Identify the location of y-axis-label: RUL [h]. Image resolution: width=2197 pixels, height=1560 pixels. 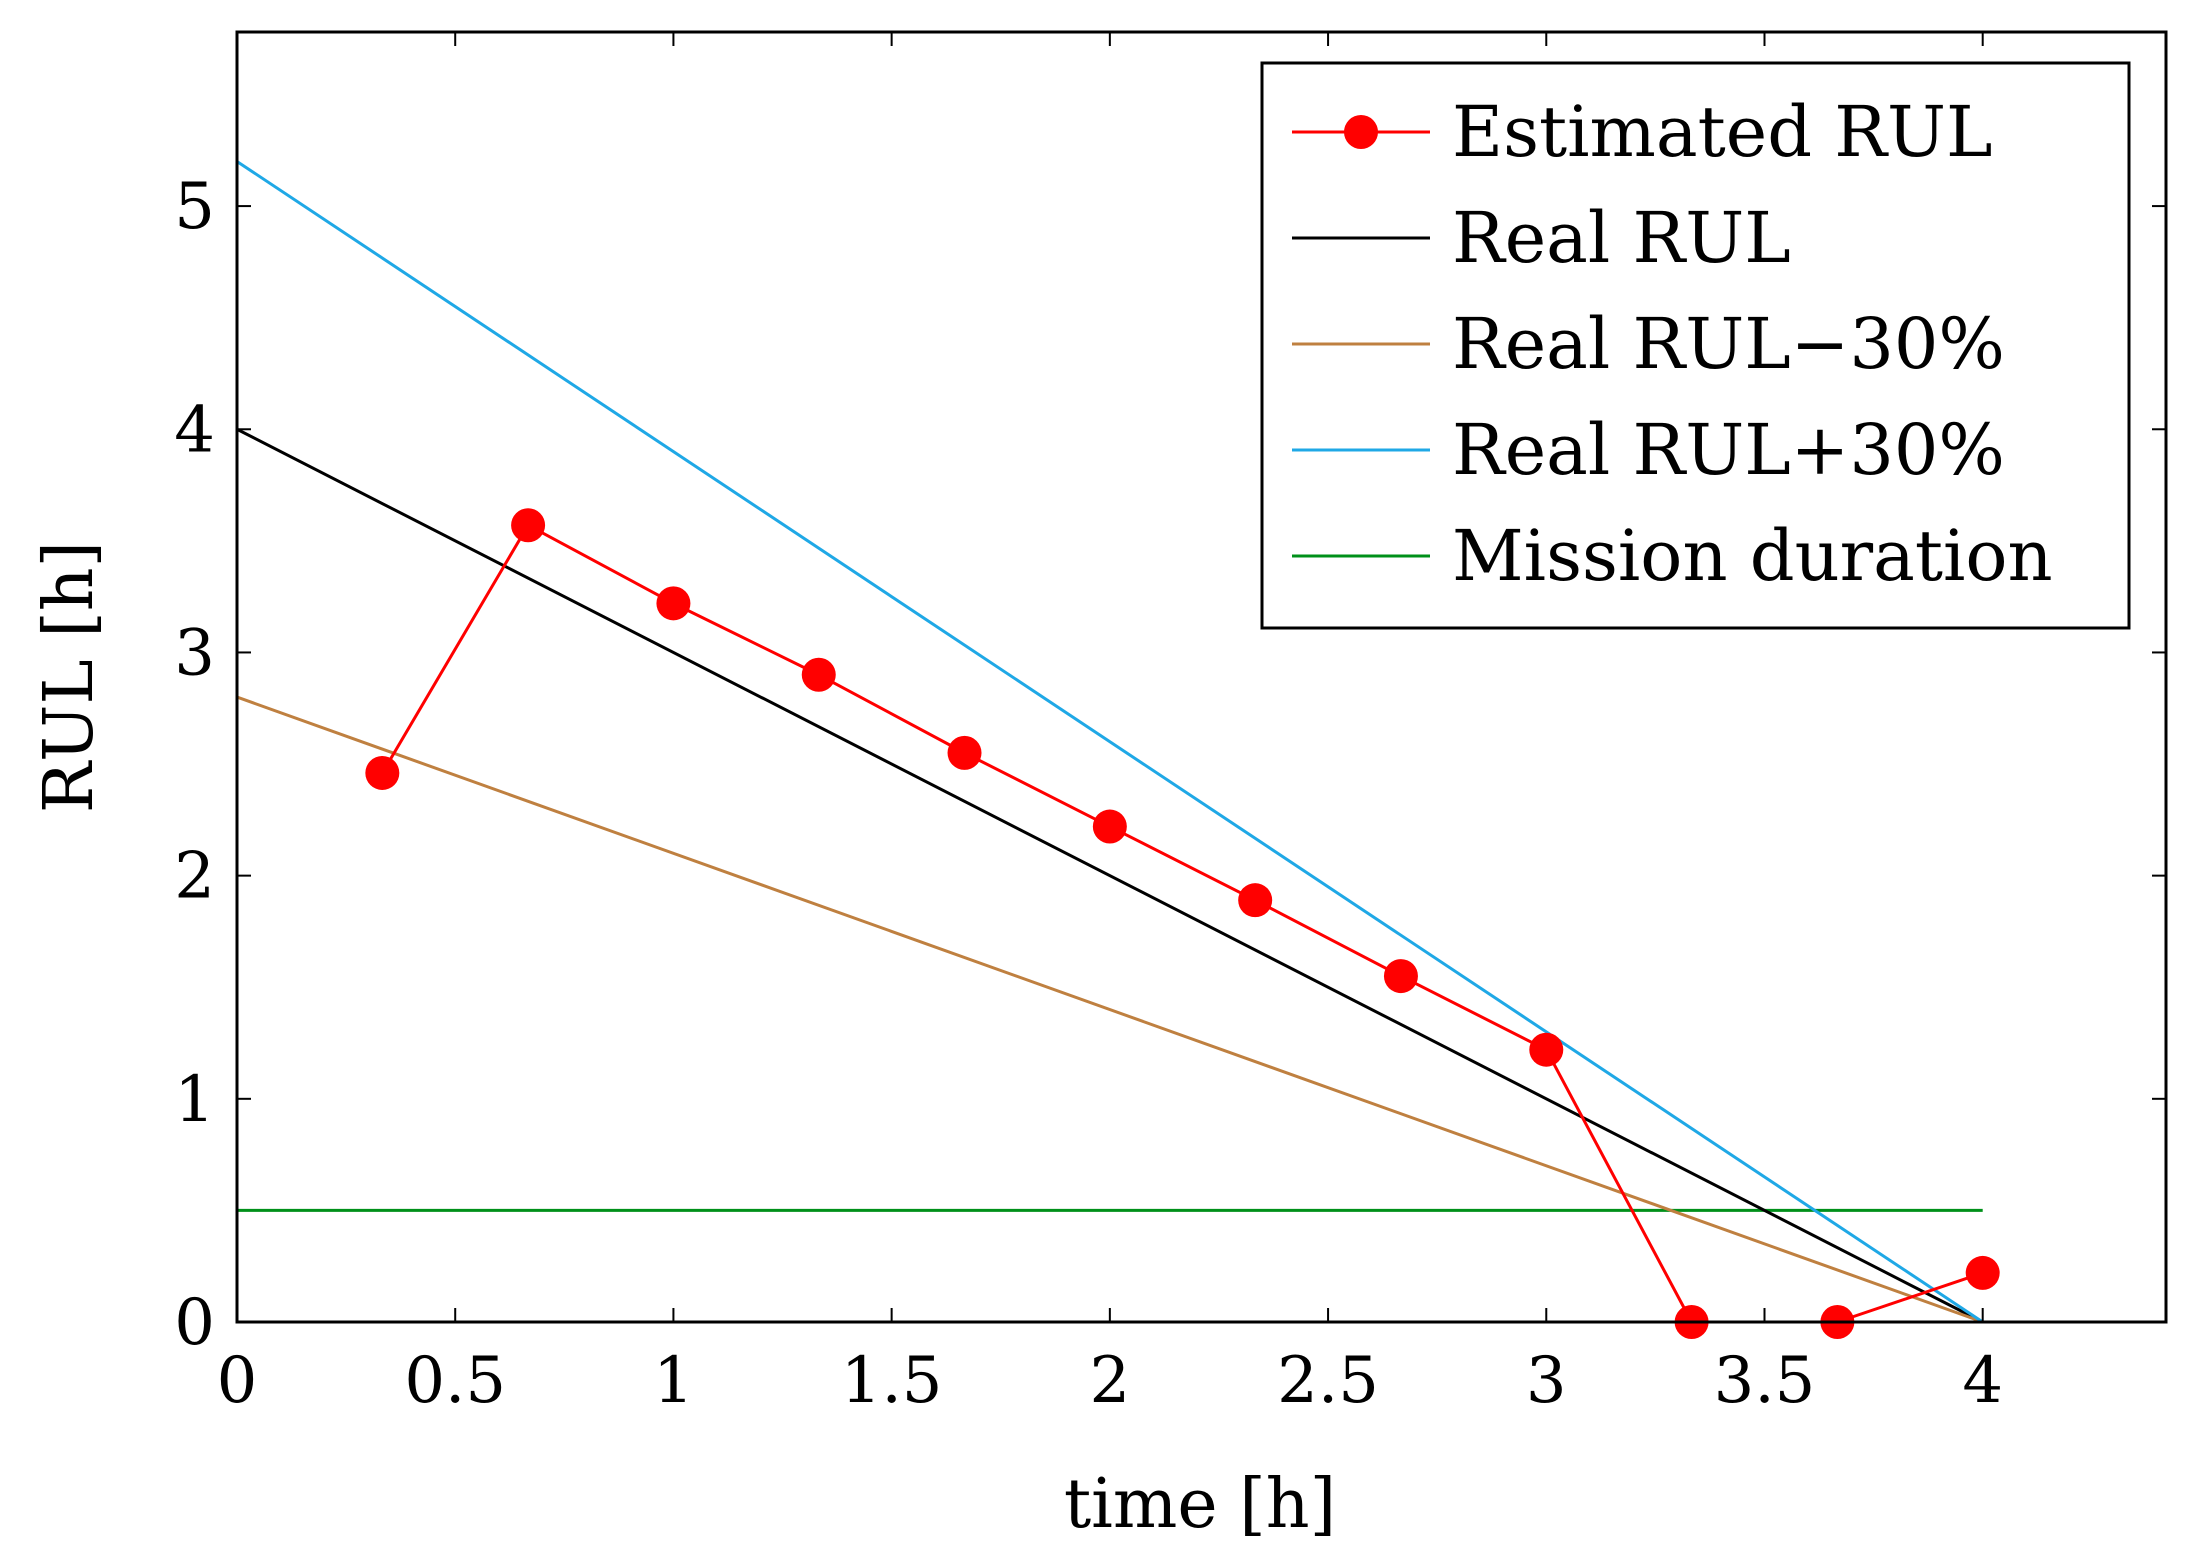
(69, 677).